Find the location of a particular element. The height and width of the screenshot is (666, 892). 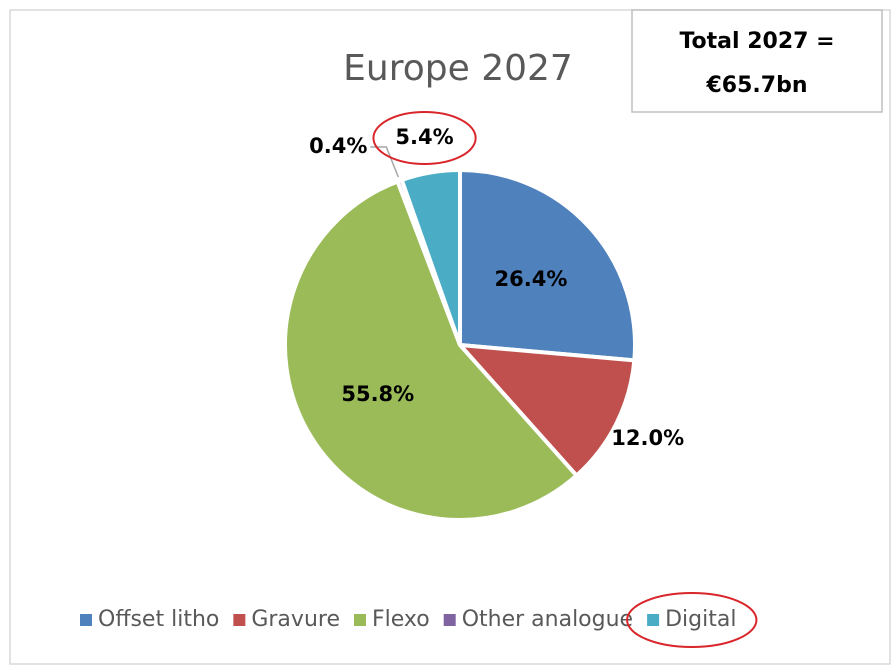

chart-title: Europe 2027 is located at coordinates (458, 68).